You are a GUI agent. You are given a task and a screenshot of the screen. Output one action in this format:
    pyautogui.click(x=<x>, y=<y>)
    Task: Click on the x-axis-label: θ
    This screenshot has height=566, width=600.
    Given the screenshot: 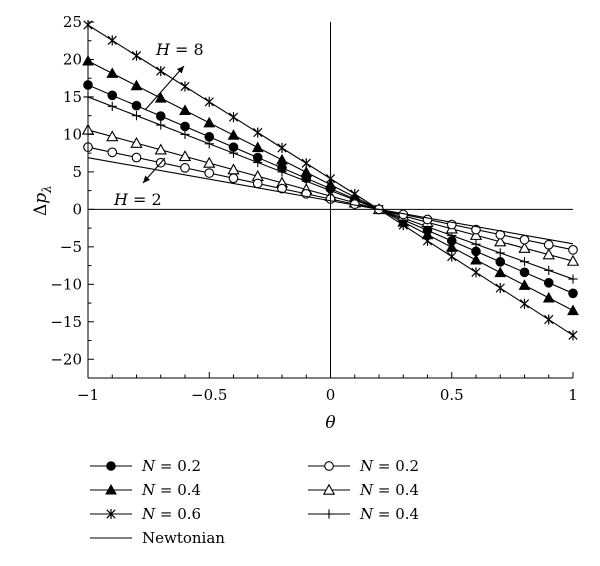 What is the action you would take?
    pyautogui.click(x=330, y=423)
    